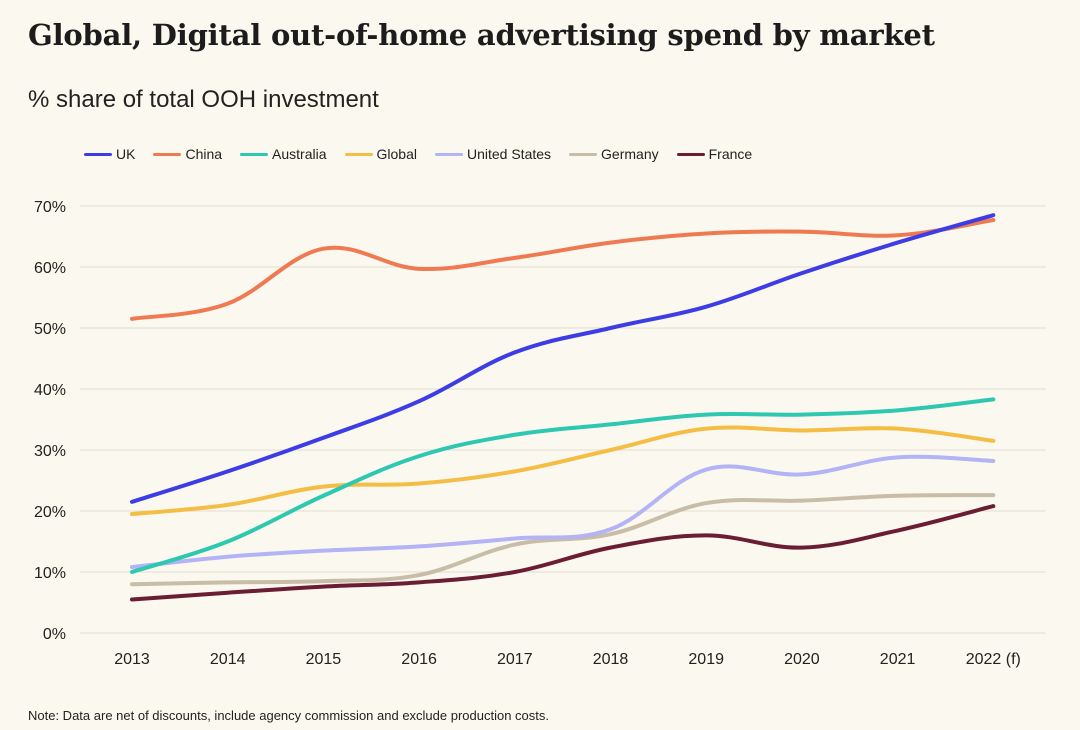 This screenshot has width=1080, height=730. Describe the element at coordinates (50, 451) in the screenshot. I see `y-tick-label: 30%` at that location.